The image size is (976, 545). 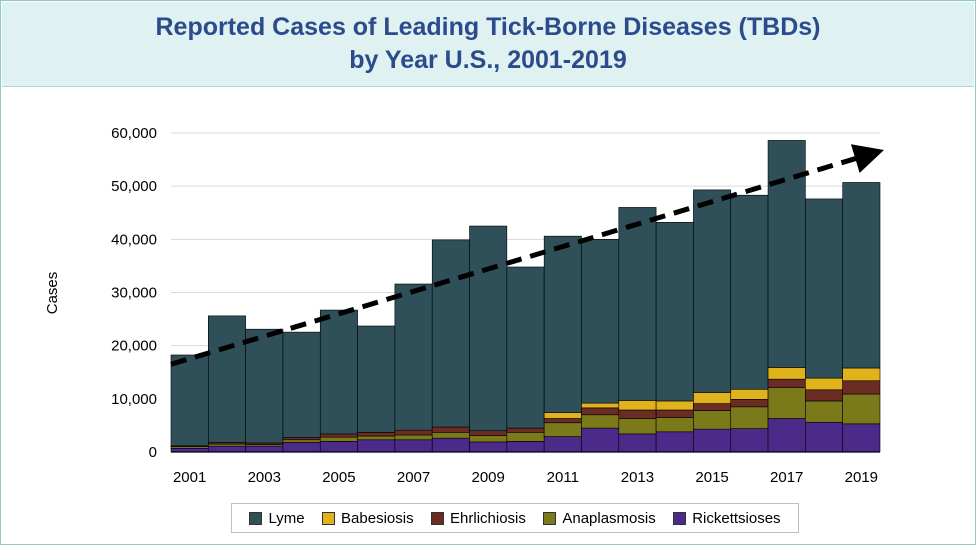 What do you see at coordinates (600, 411) in the screenshot?
I see `bar-segment-ehrlichiosis-2012` at bounding box center [600, 411].